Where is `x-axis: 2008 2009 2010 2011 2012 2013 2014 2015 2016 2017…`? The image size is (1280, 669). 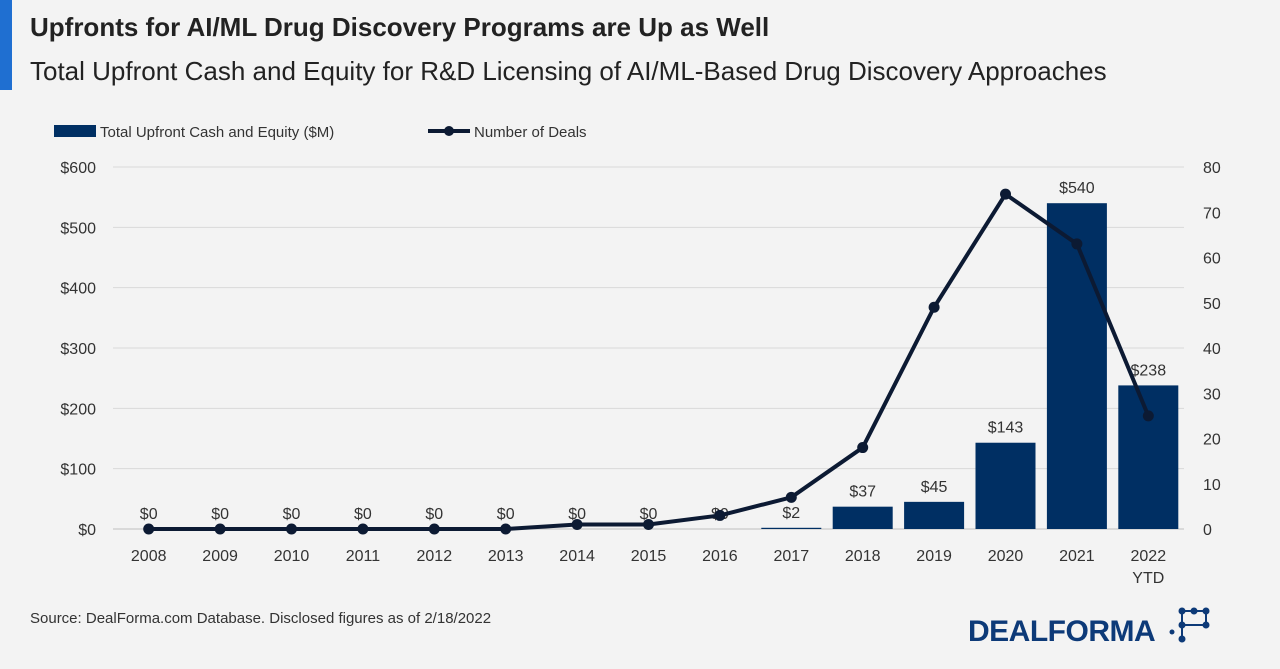
x-axis: 2008 2009 2010 2011 2012 2013 2014 2015 2016 2017… is located at coordinates (648, 567).